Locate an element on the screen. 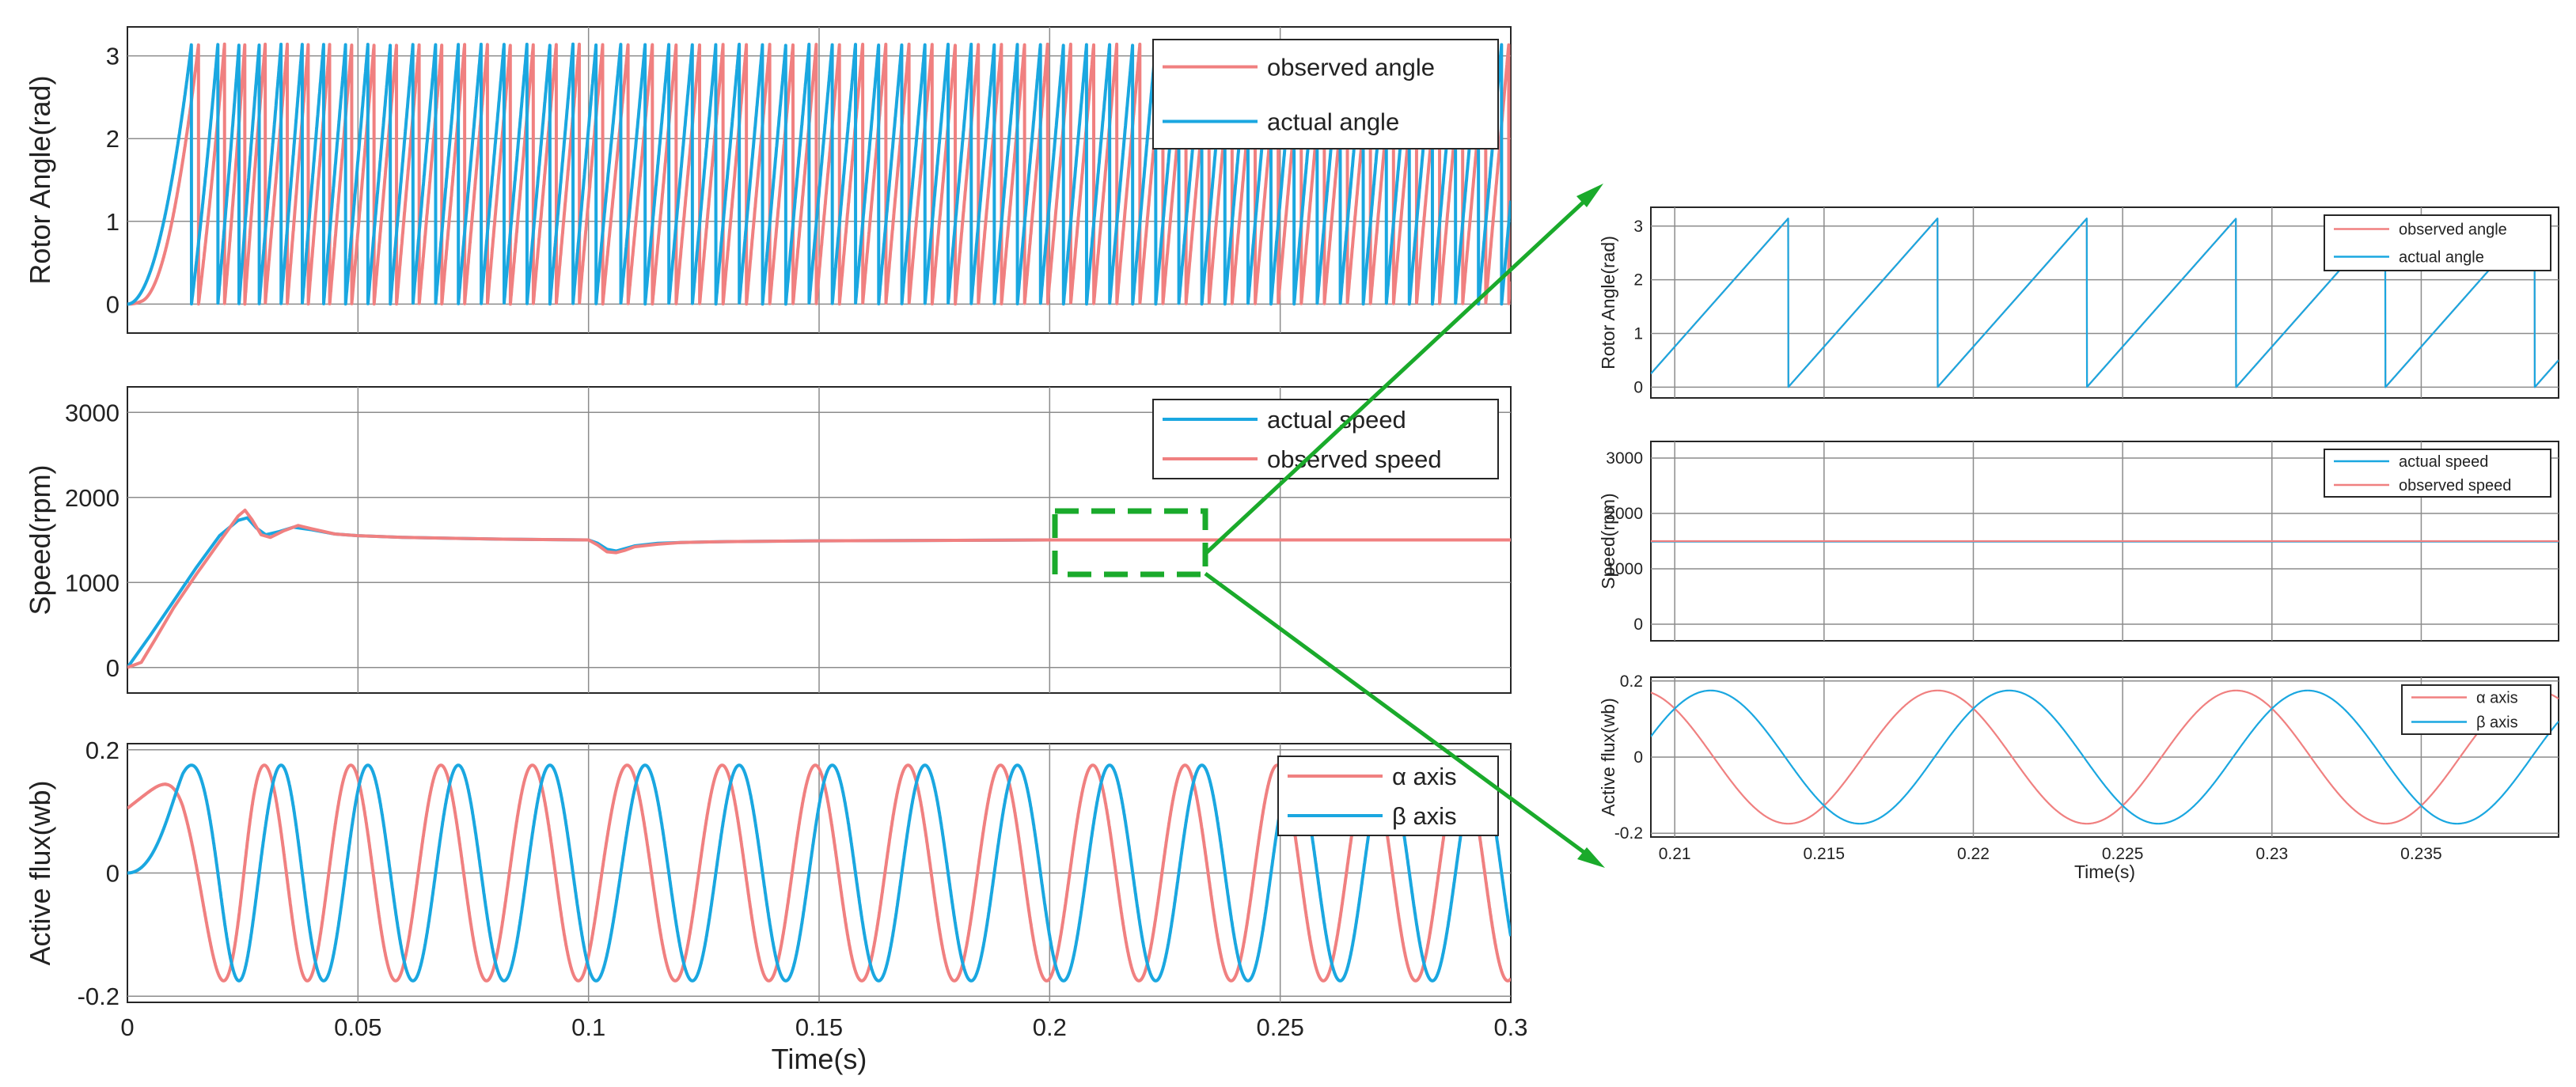 This screenshot has width=2576, height=1087. series-line-observed-angle is located at coordinates (819, 174).